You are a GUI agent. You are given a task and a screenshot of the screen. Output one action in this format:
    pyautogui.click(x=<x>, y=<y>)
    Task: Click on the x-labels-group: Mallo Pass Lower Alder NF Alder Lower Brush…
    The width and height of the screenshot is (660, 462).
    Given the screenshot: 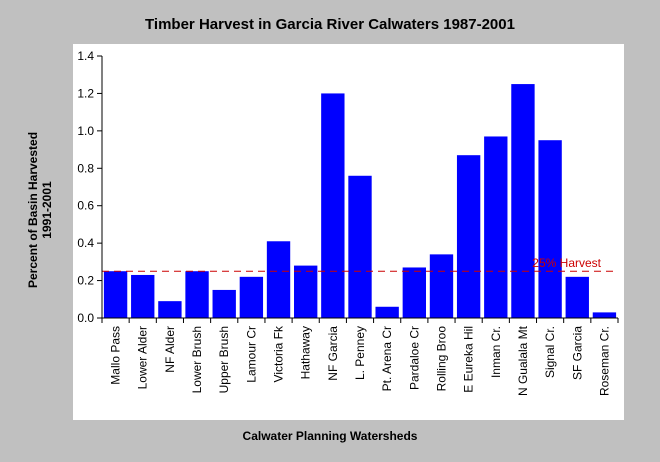 What is the action you would take?
    pyautogui.click(x=360, y=357)
    